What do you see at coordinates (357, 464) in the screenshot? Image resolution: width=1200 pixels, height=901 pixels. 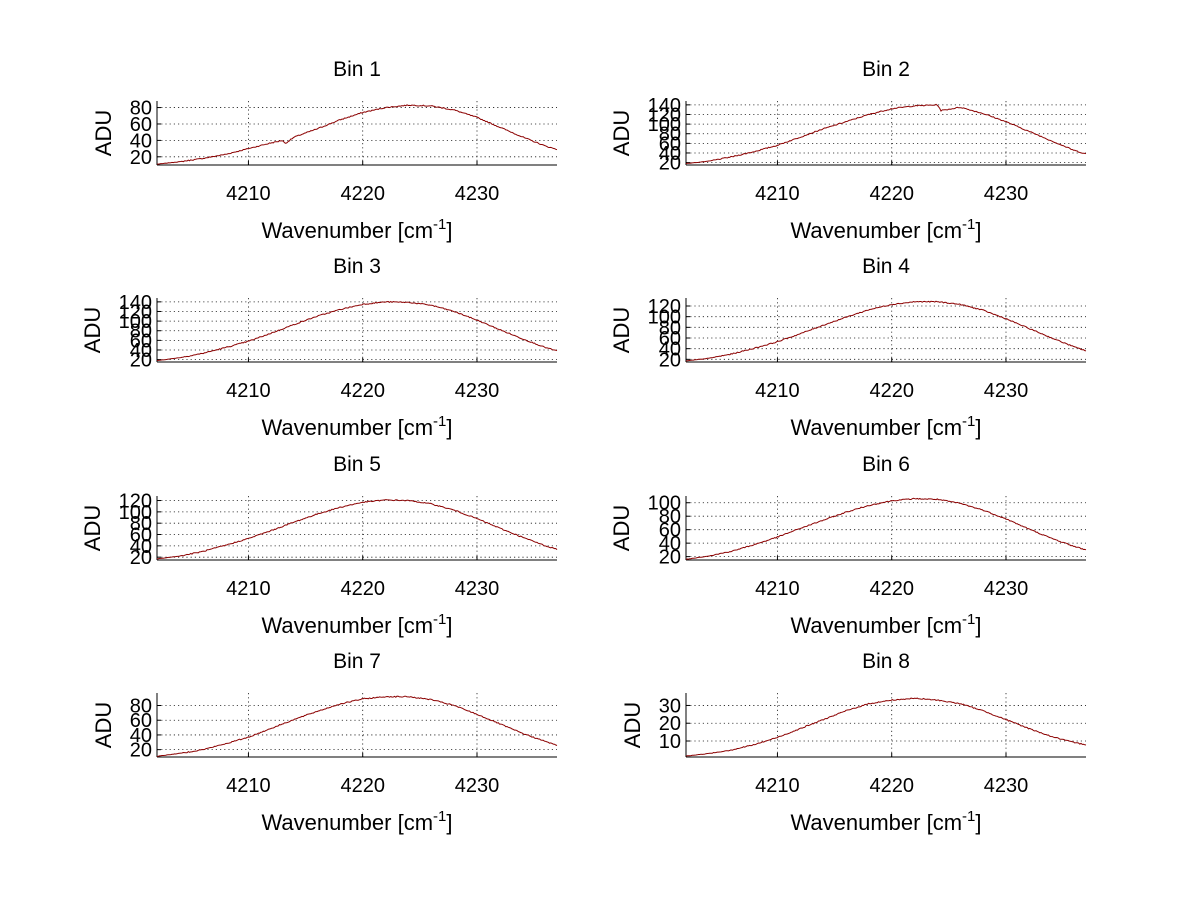 I see `subplot-title: Bin 5` at bounding box center [357, 464].